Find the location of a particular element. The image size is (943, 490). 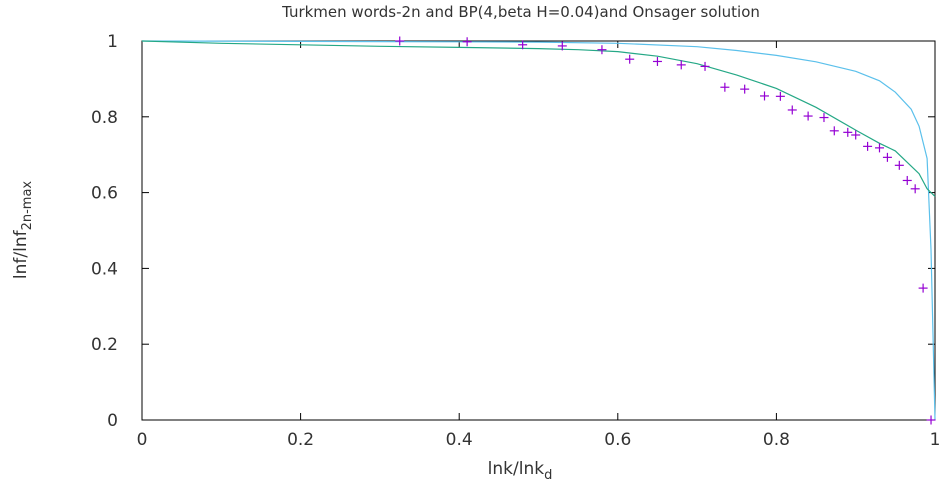

y-tick-label: 0 is located at coordinates (112, 421).